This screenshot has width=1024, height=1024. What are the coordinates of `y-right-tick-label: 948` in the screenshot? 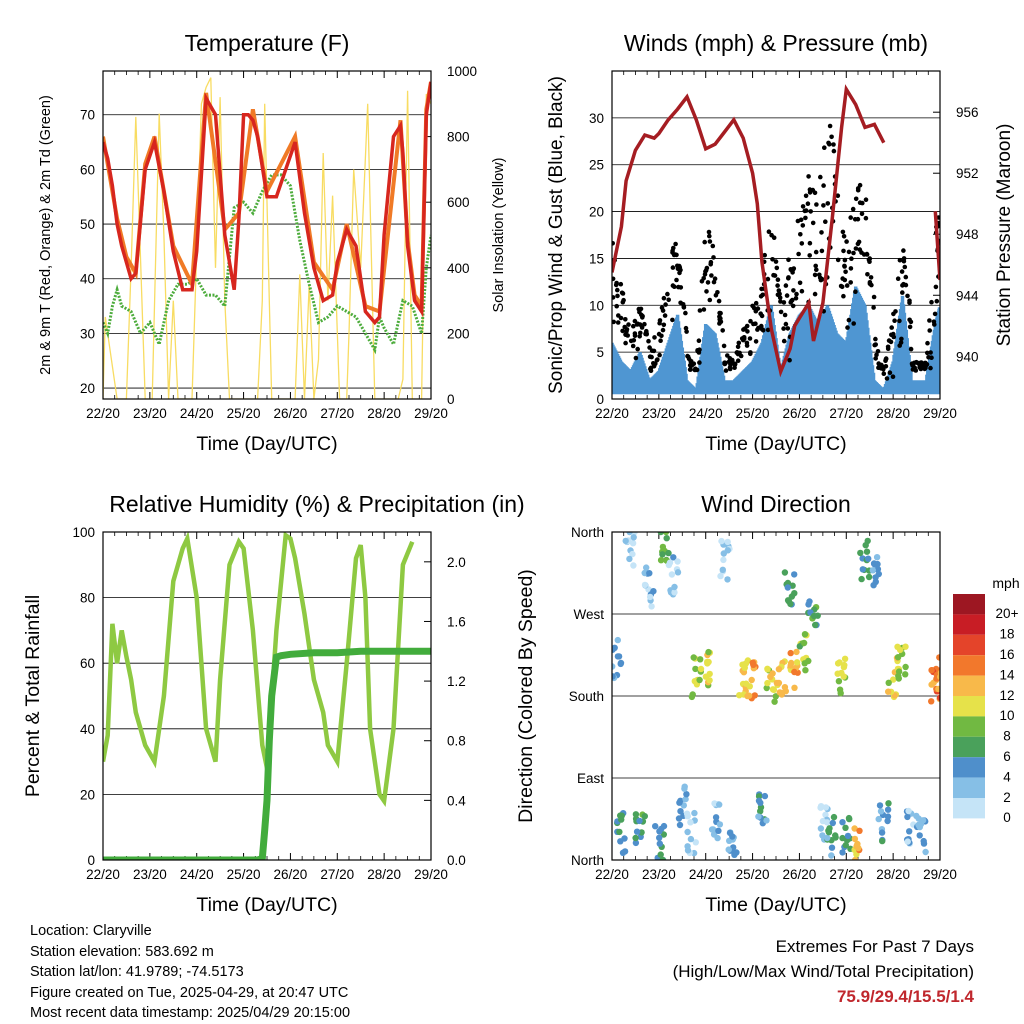 It's located at (967, 234).